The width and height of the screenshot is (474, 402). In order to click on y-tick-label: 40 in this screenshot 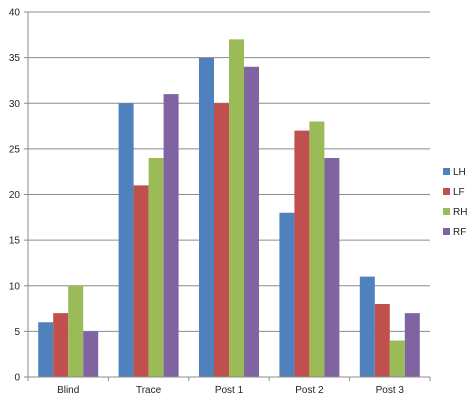, I will do `click(15, 13)`.